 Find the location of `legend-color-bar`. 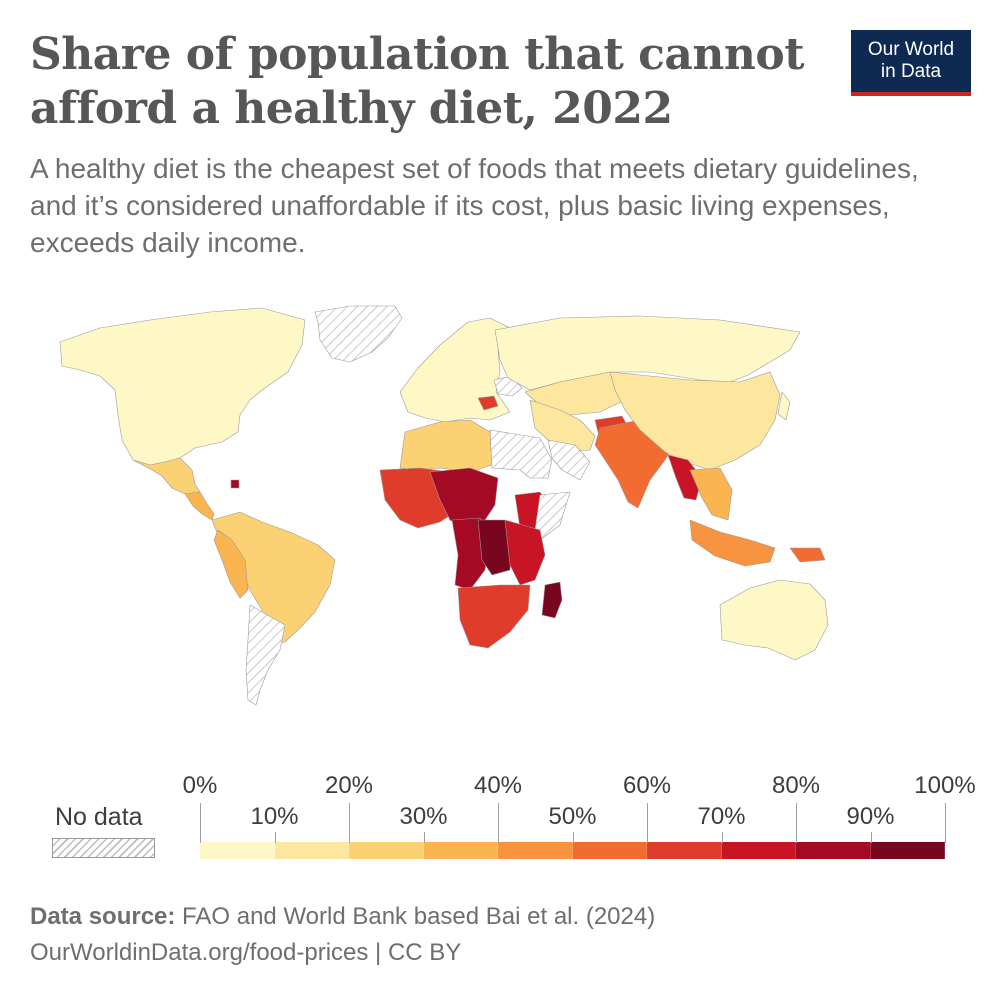

legend-color-bar is located at coordinates (572, 850).